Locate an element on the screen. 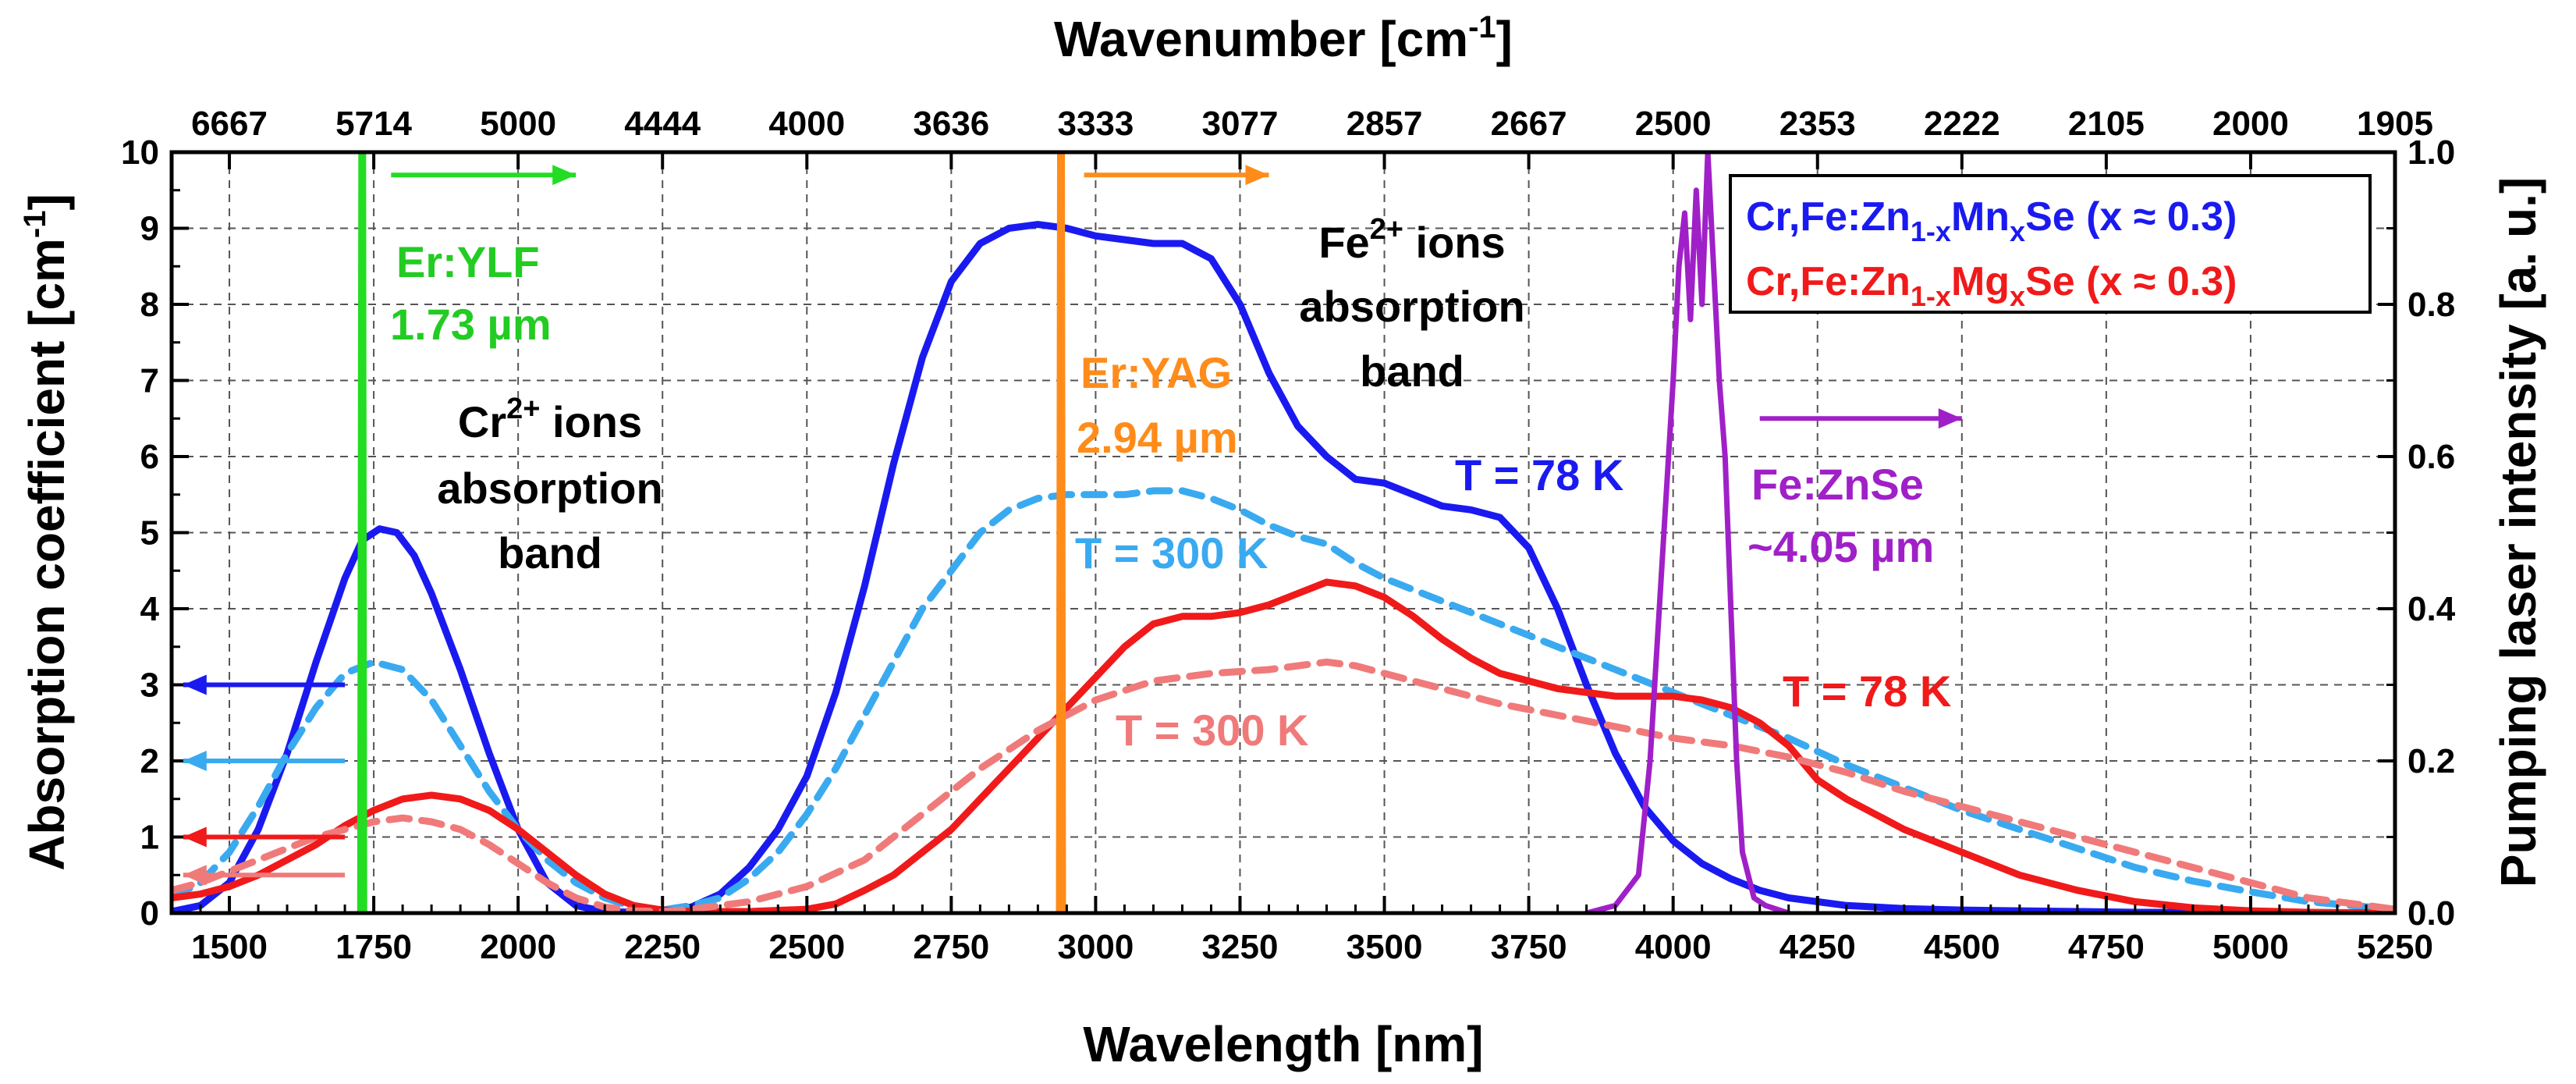  x-tick-label-4000: 4000 is located at coordinates (1673, 947).